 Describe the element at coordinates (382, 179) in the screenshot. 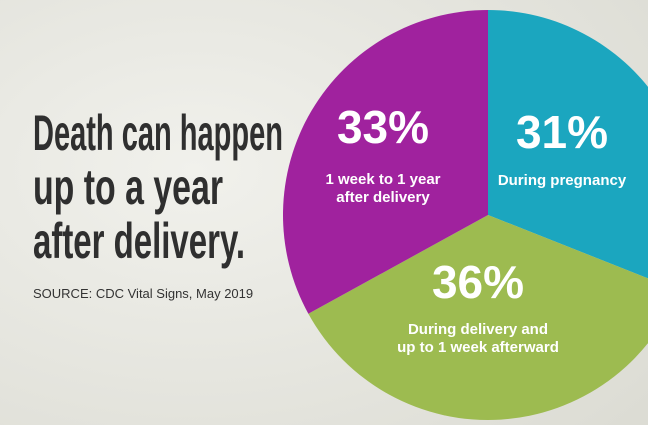

I see `category-label: 1 week to 1 year` at that location.